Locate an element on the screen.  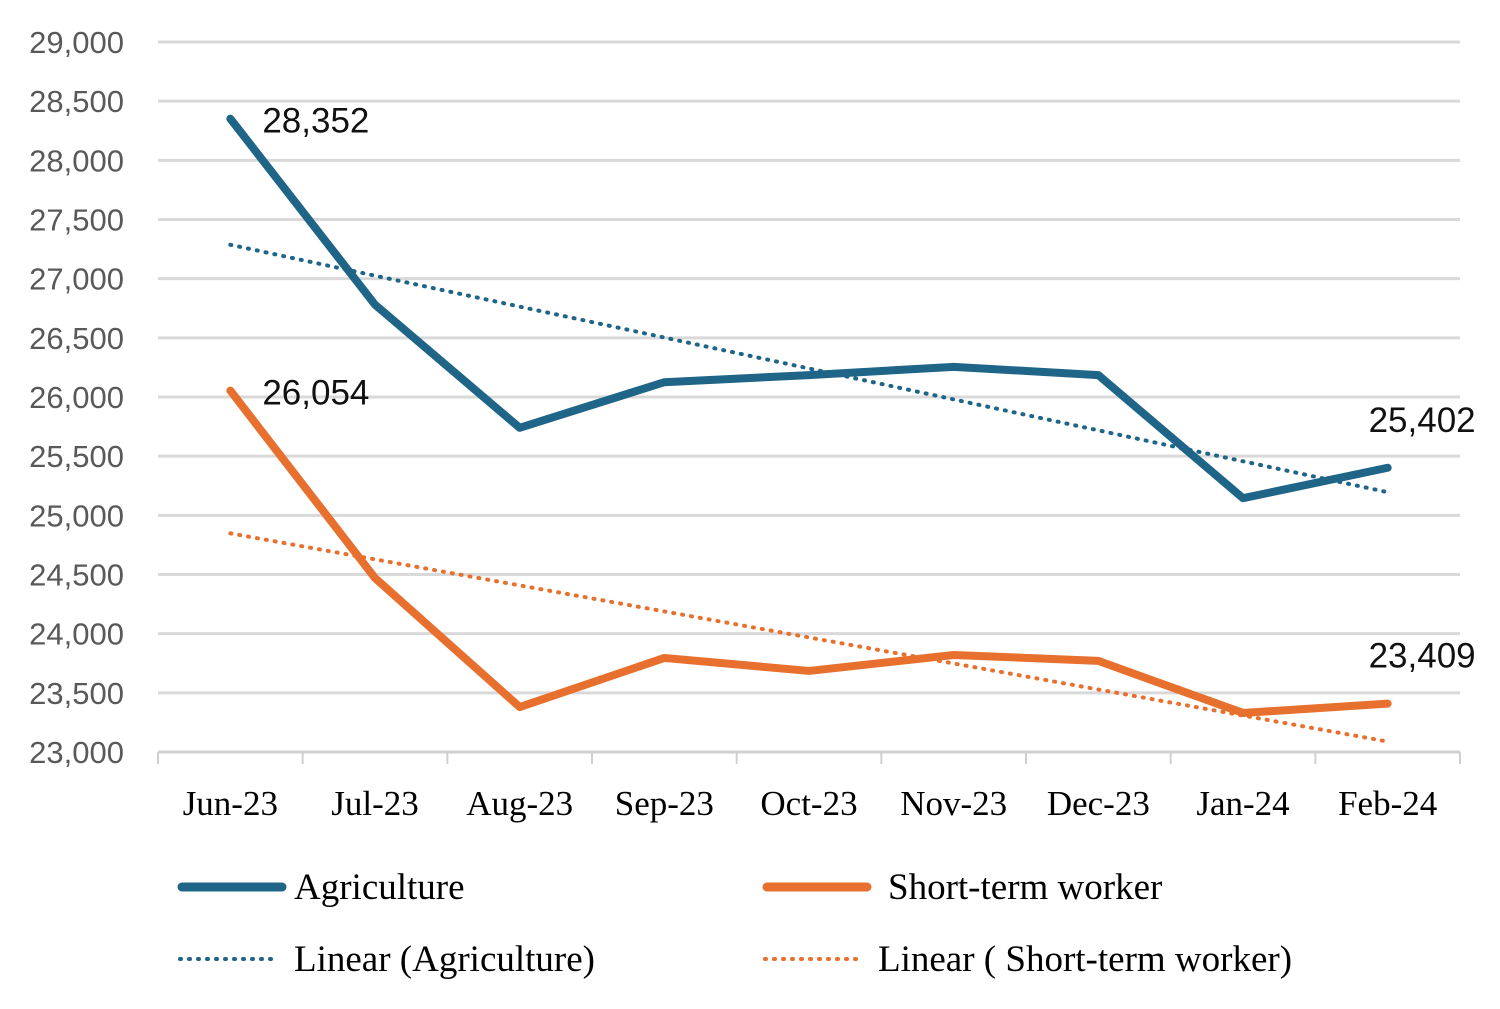
legend-label-linear-short-term-worker: Linear ( Short-term worker) is located at coordinates (1085, 959).